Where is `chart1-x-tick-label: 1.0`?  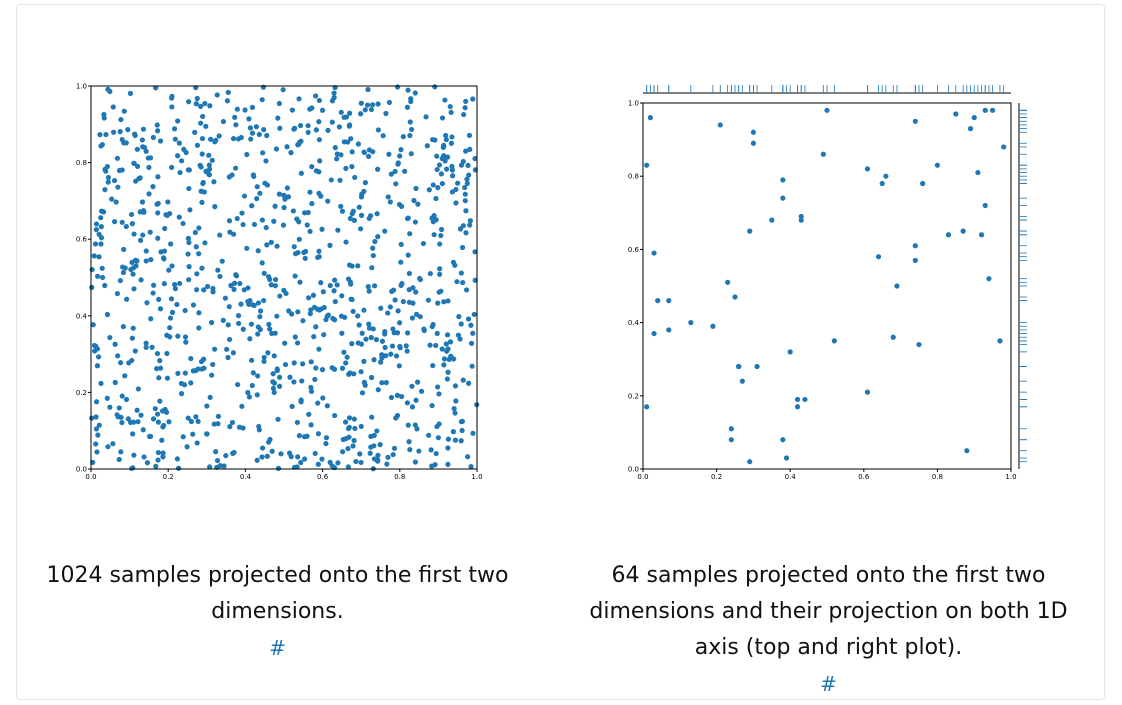
chart1-x-tick-label: 1.0 is located at coordinates (476, 477).